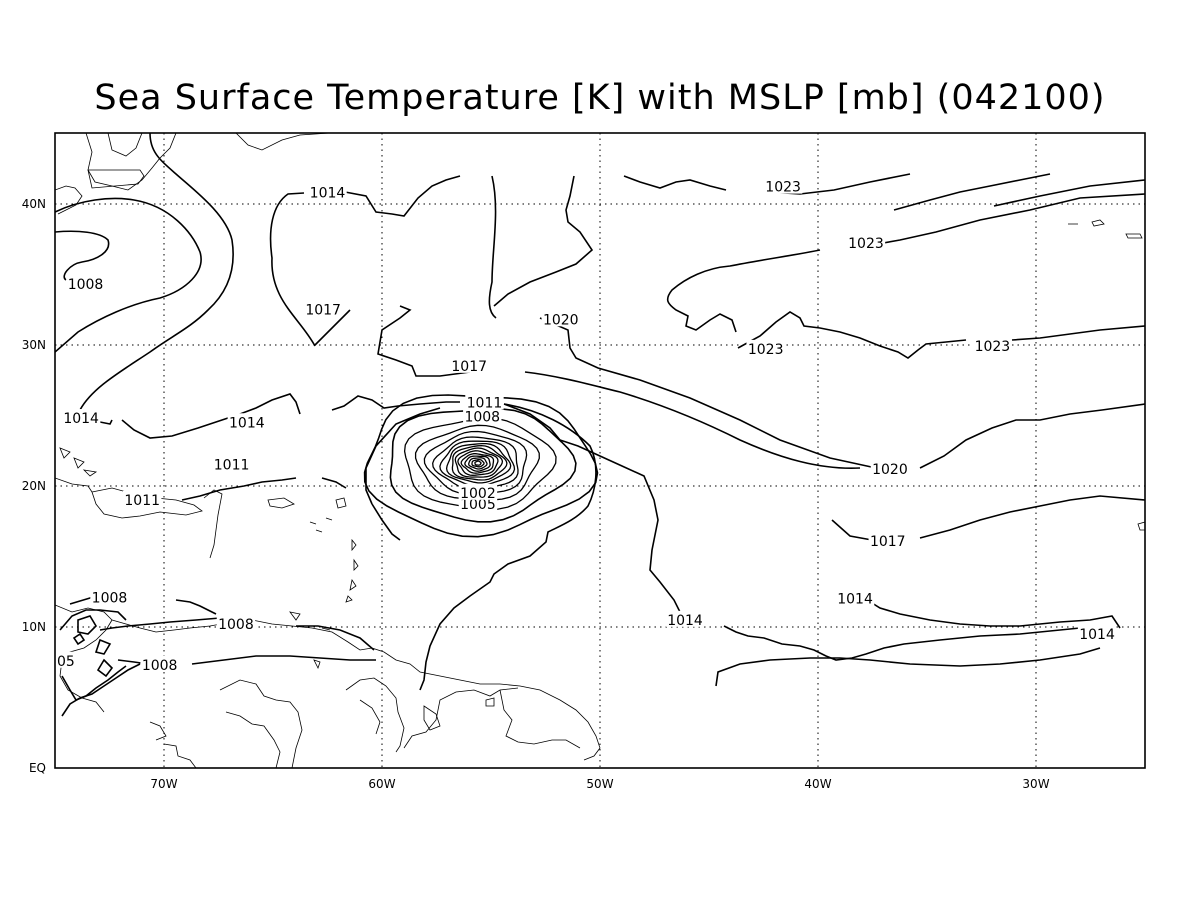 This screenshot has width=1200, height=900. Describe the element at coordinates (1035, 784) in the screenshot. I see `x-tick-30w: 30W` at that location.